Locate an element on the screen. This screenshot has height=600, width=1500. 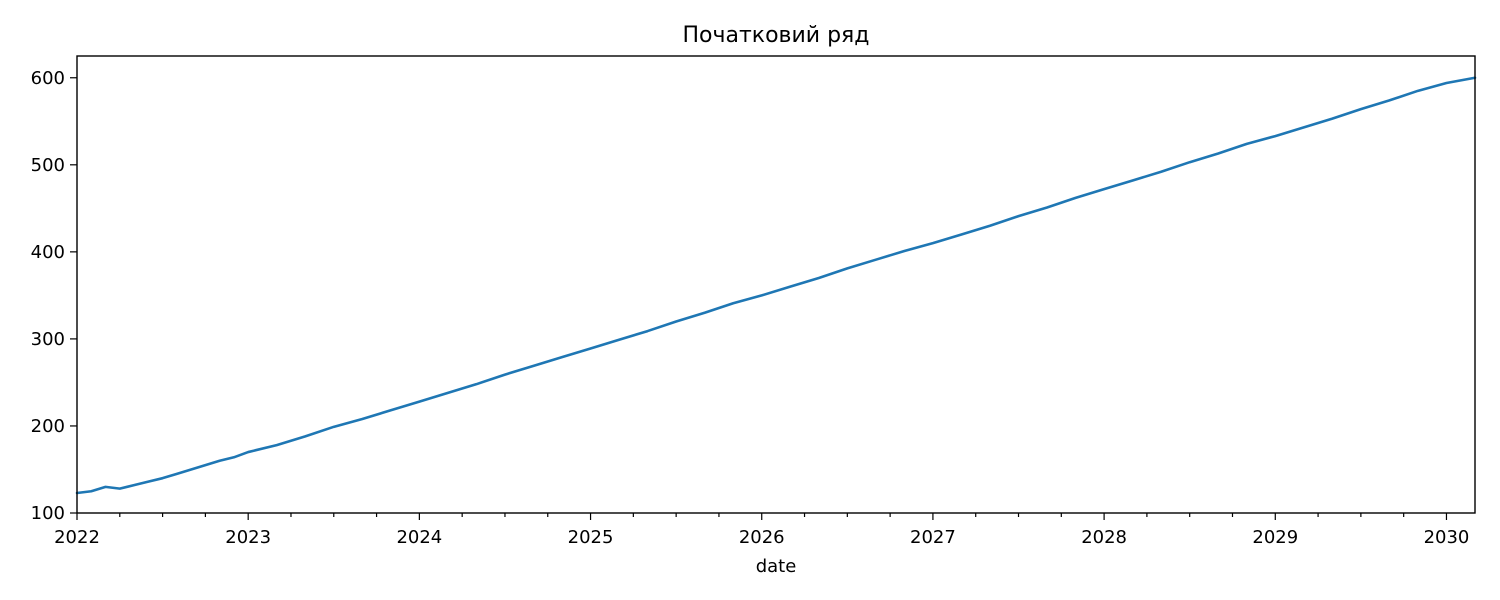
x-tick-label: 2023 is located at coordinates (248, 537).